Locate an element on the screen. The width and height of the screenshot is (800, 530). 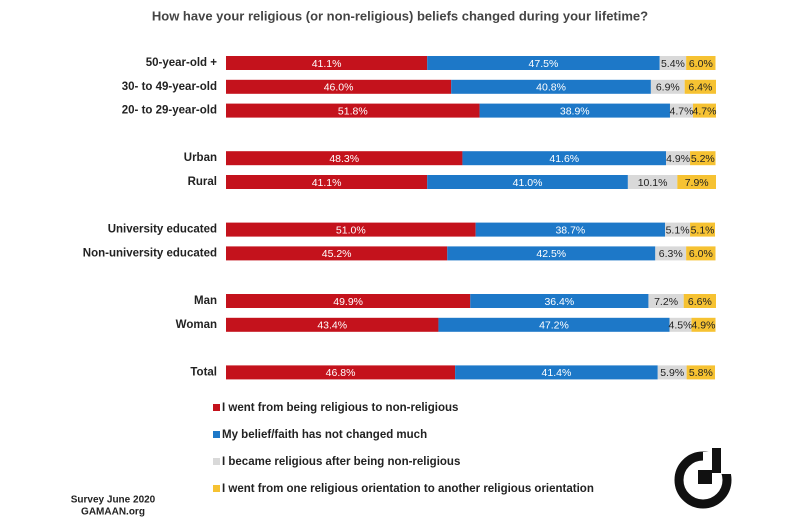
category-label: 20- to 29-year-old is located at coordinates (169, 111).